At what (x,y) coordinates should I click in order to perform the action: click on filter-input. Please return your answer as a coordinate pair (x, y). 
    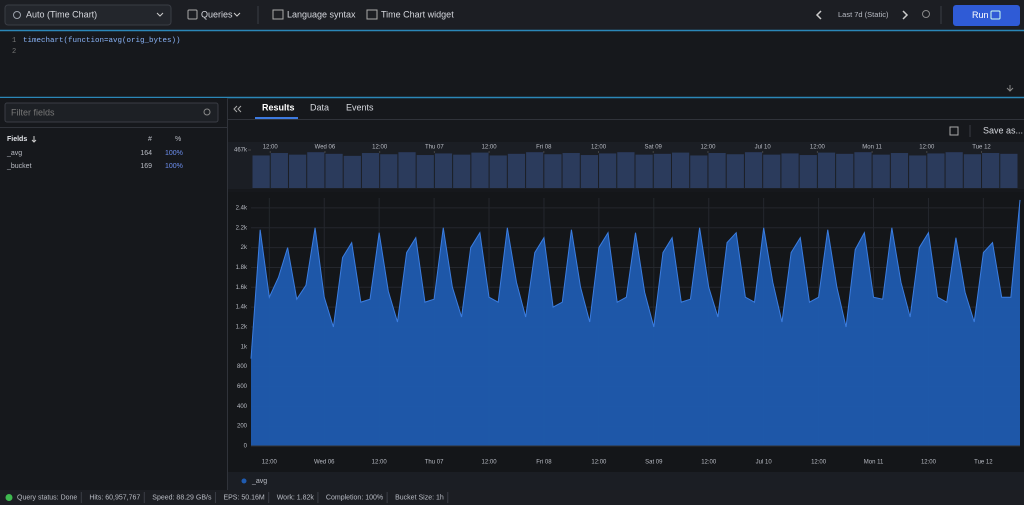
    Looking at the image, I should click on (111, 112).